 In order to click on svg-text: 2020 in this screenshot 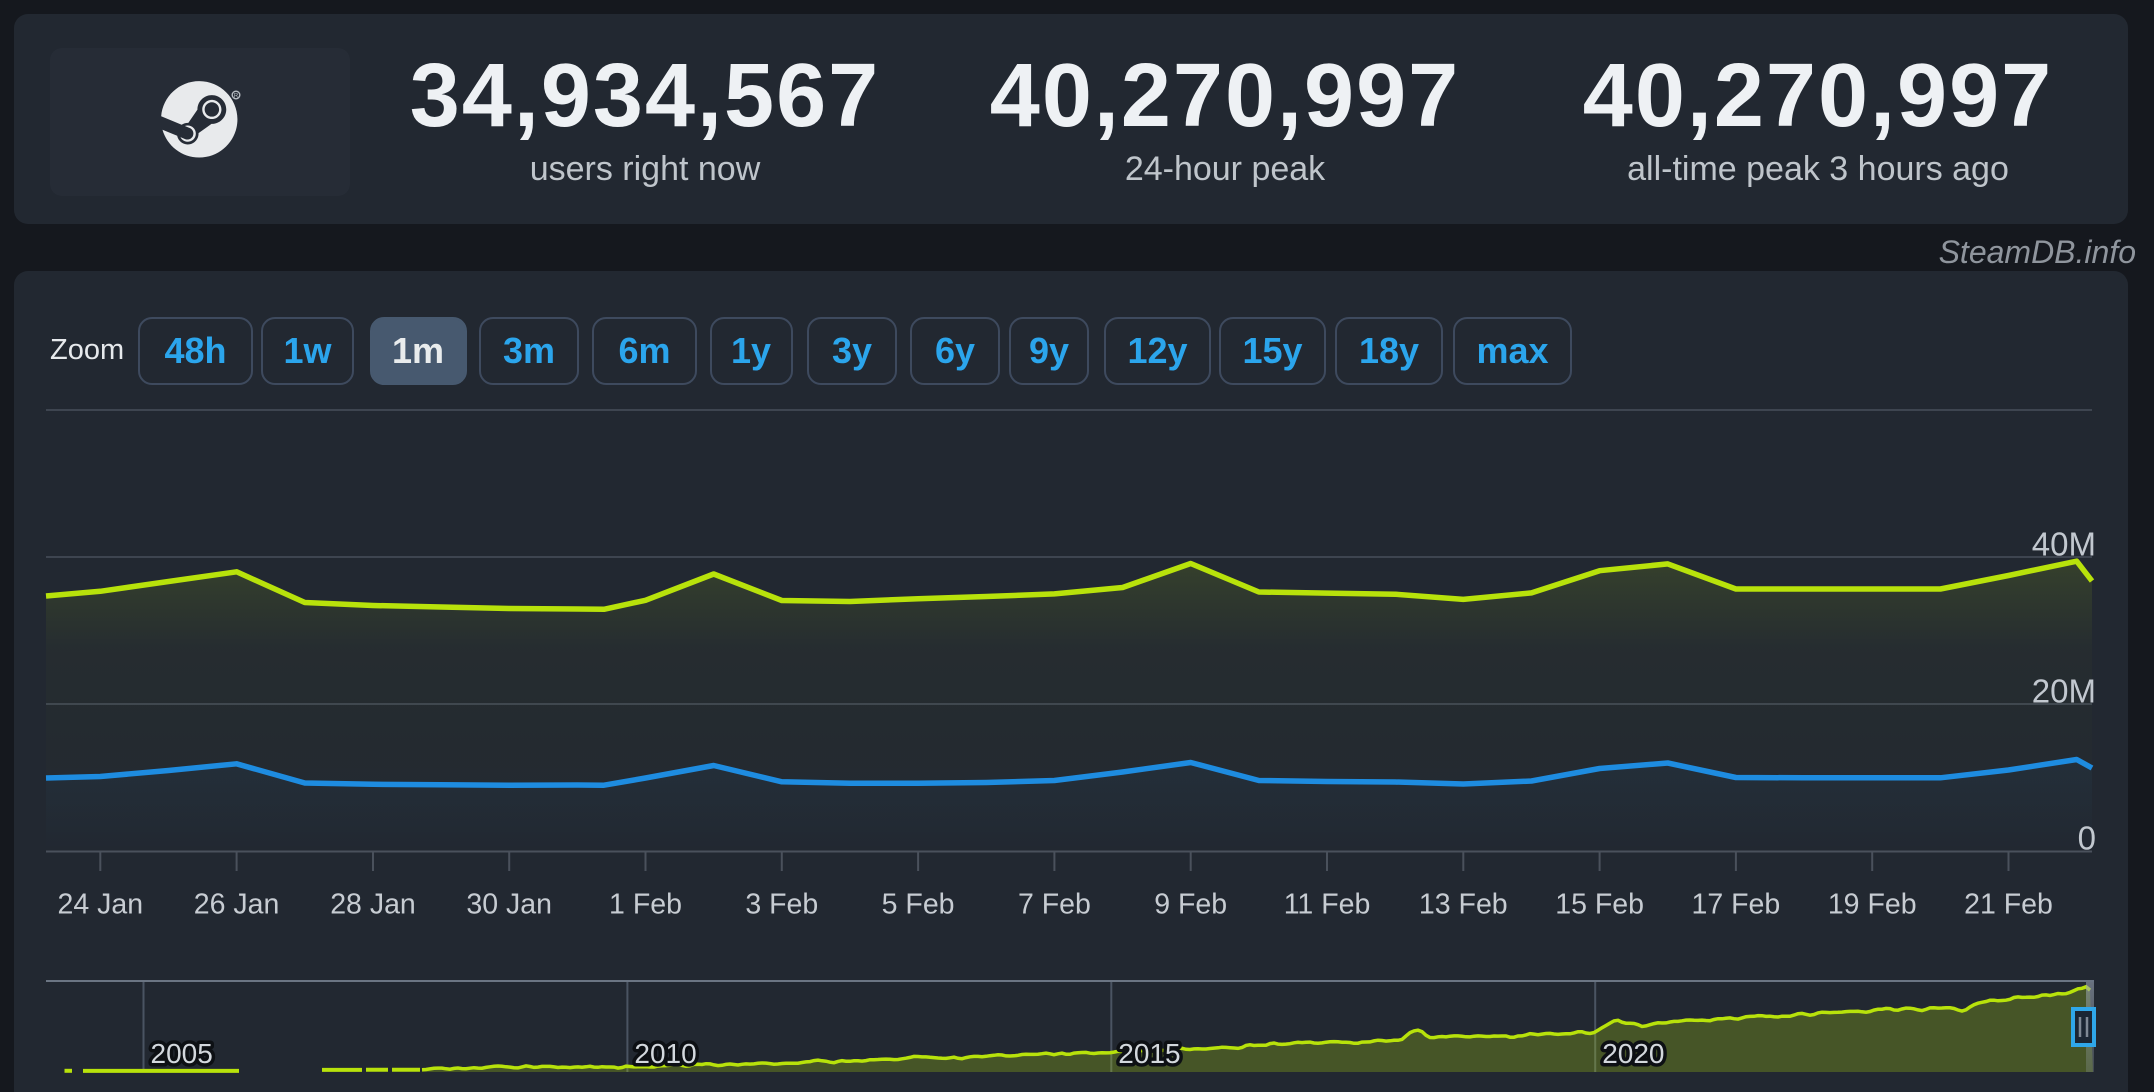, I will do `click(1633, 1053)`.